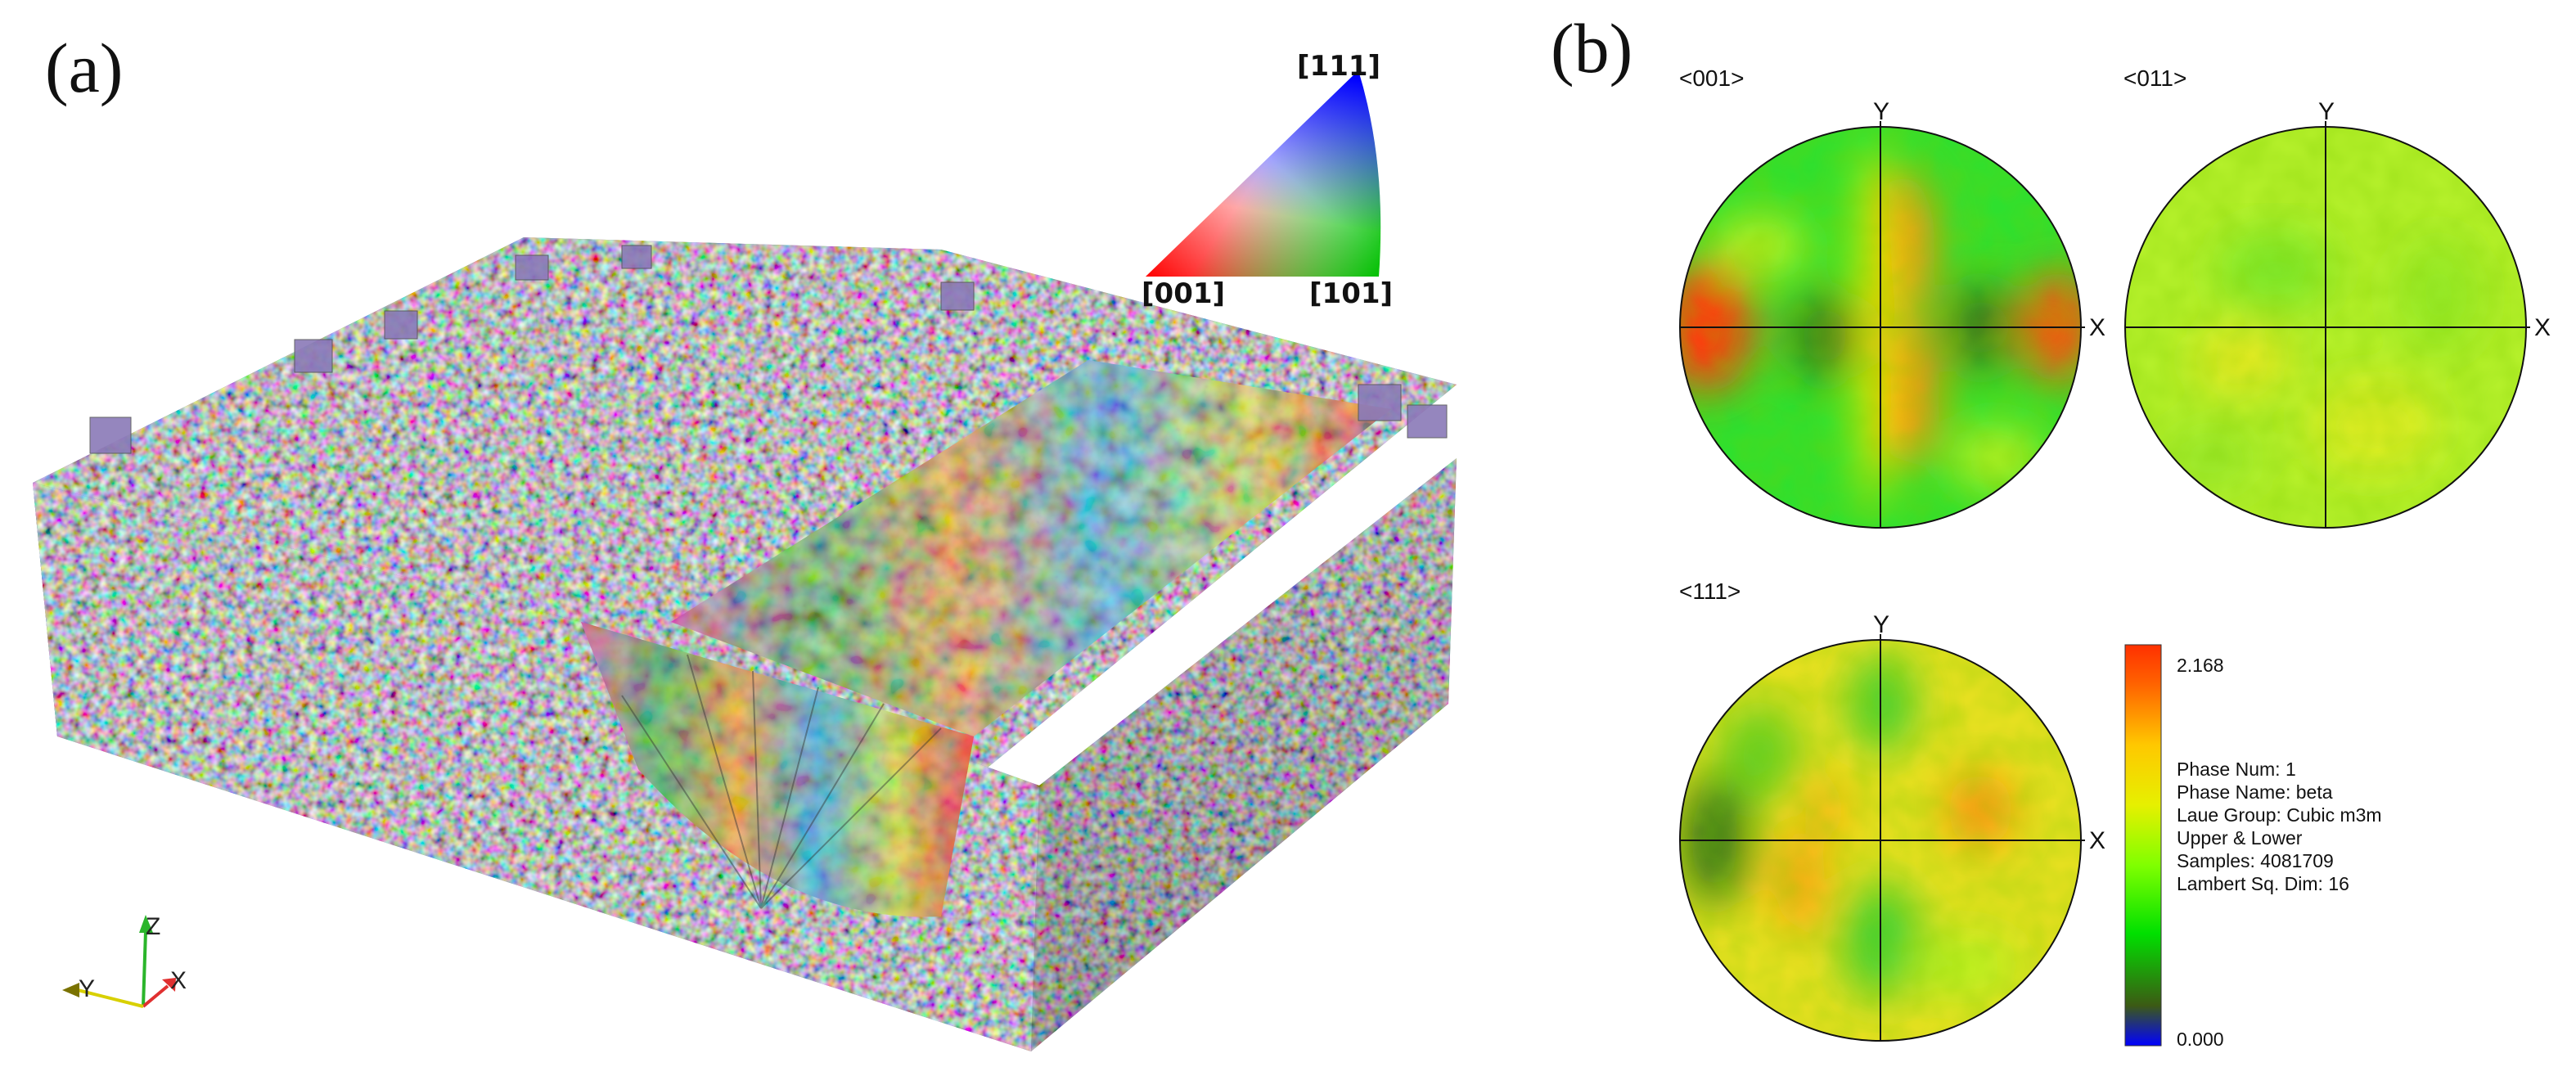 This screenshot has height=1076, width=2576. I want to click on triad-x-label: X, so click(179, 981).